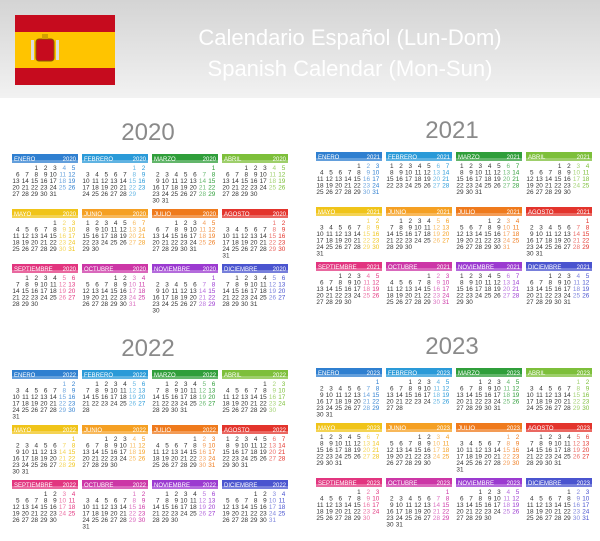 This screenshot has width=600, height=541. I want to click on day: 16, so click(470, 179).